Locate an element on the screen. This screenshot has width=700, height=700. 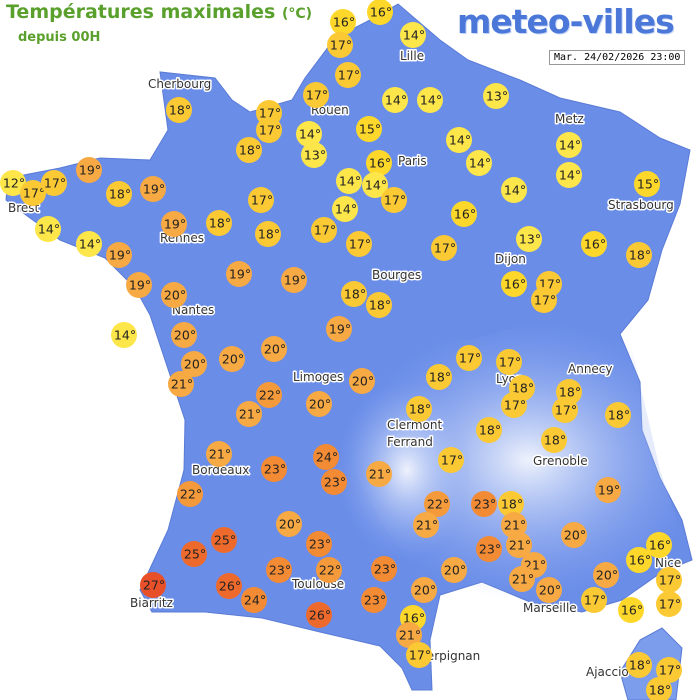
logo: meteo-villes is located at coordinates (566, 21).